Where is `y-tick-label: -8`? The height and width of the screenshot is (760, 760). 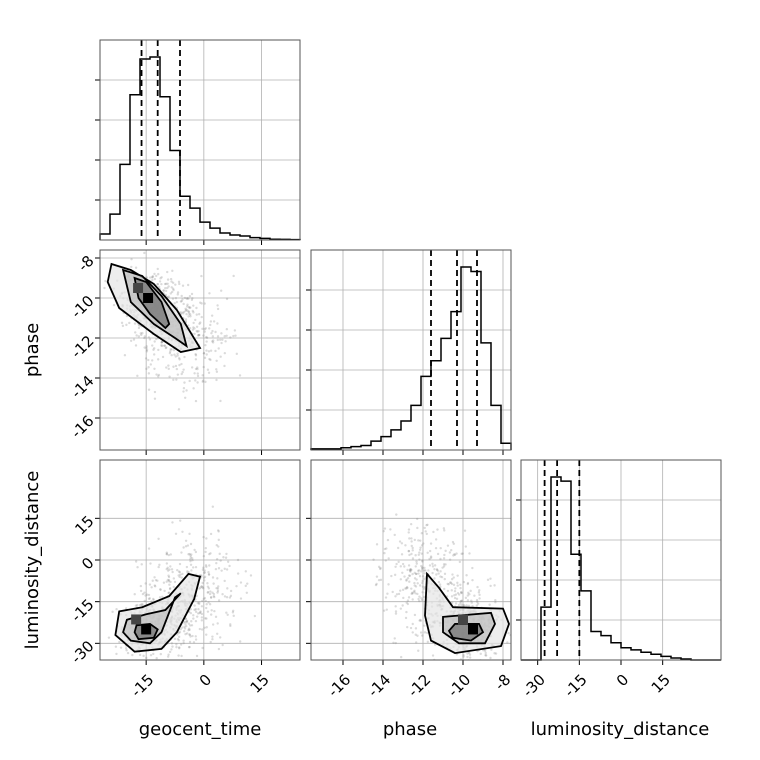
y-tick-label: -8 is located at coordinates (85, 263).